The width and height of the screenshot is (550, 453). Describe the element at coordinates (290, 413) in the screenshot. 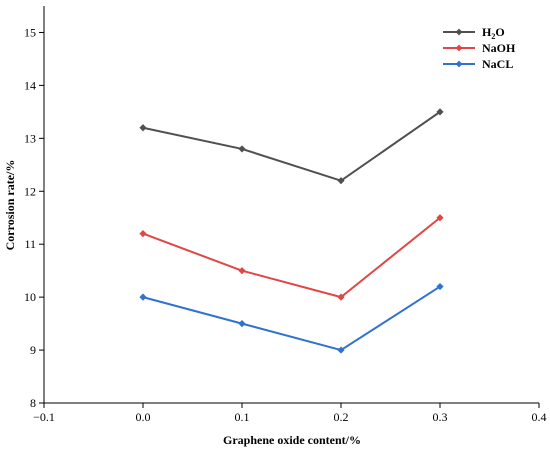

I see `x-axis-ticks: −0.1 0.0 0.1 0.2 0.3 0.4` at that location.